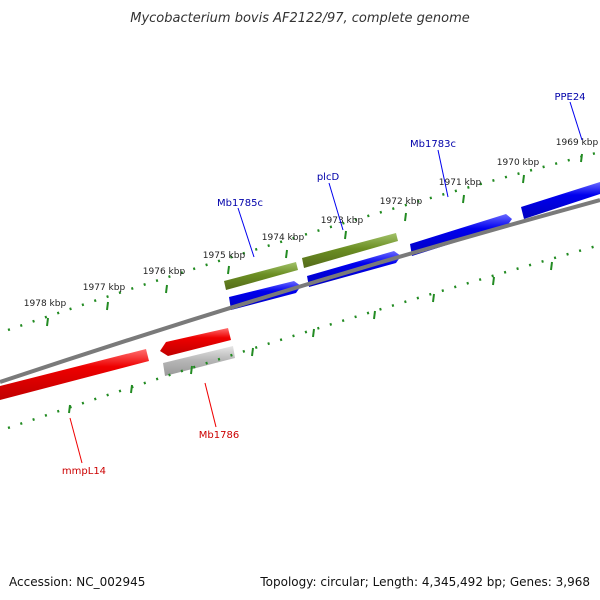  Describe the element at coordinates (569, 97) in the screenshot. I see `gene-label-ppe24: PPE24` at that location.